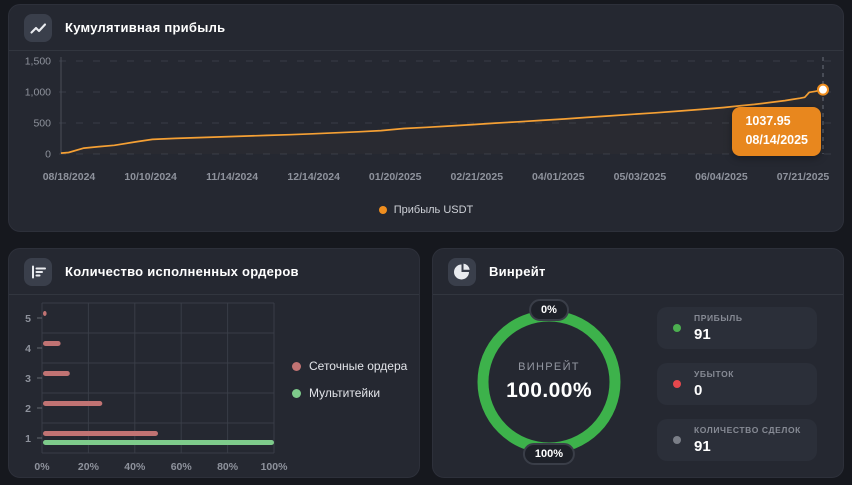  I want to click on stat-card-loss: УБЫТОК 0, so click(737, 384).